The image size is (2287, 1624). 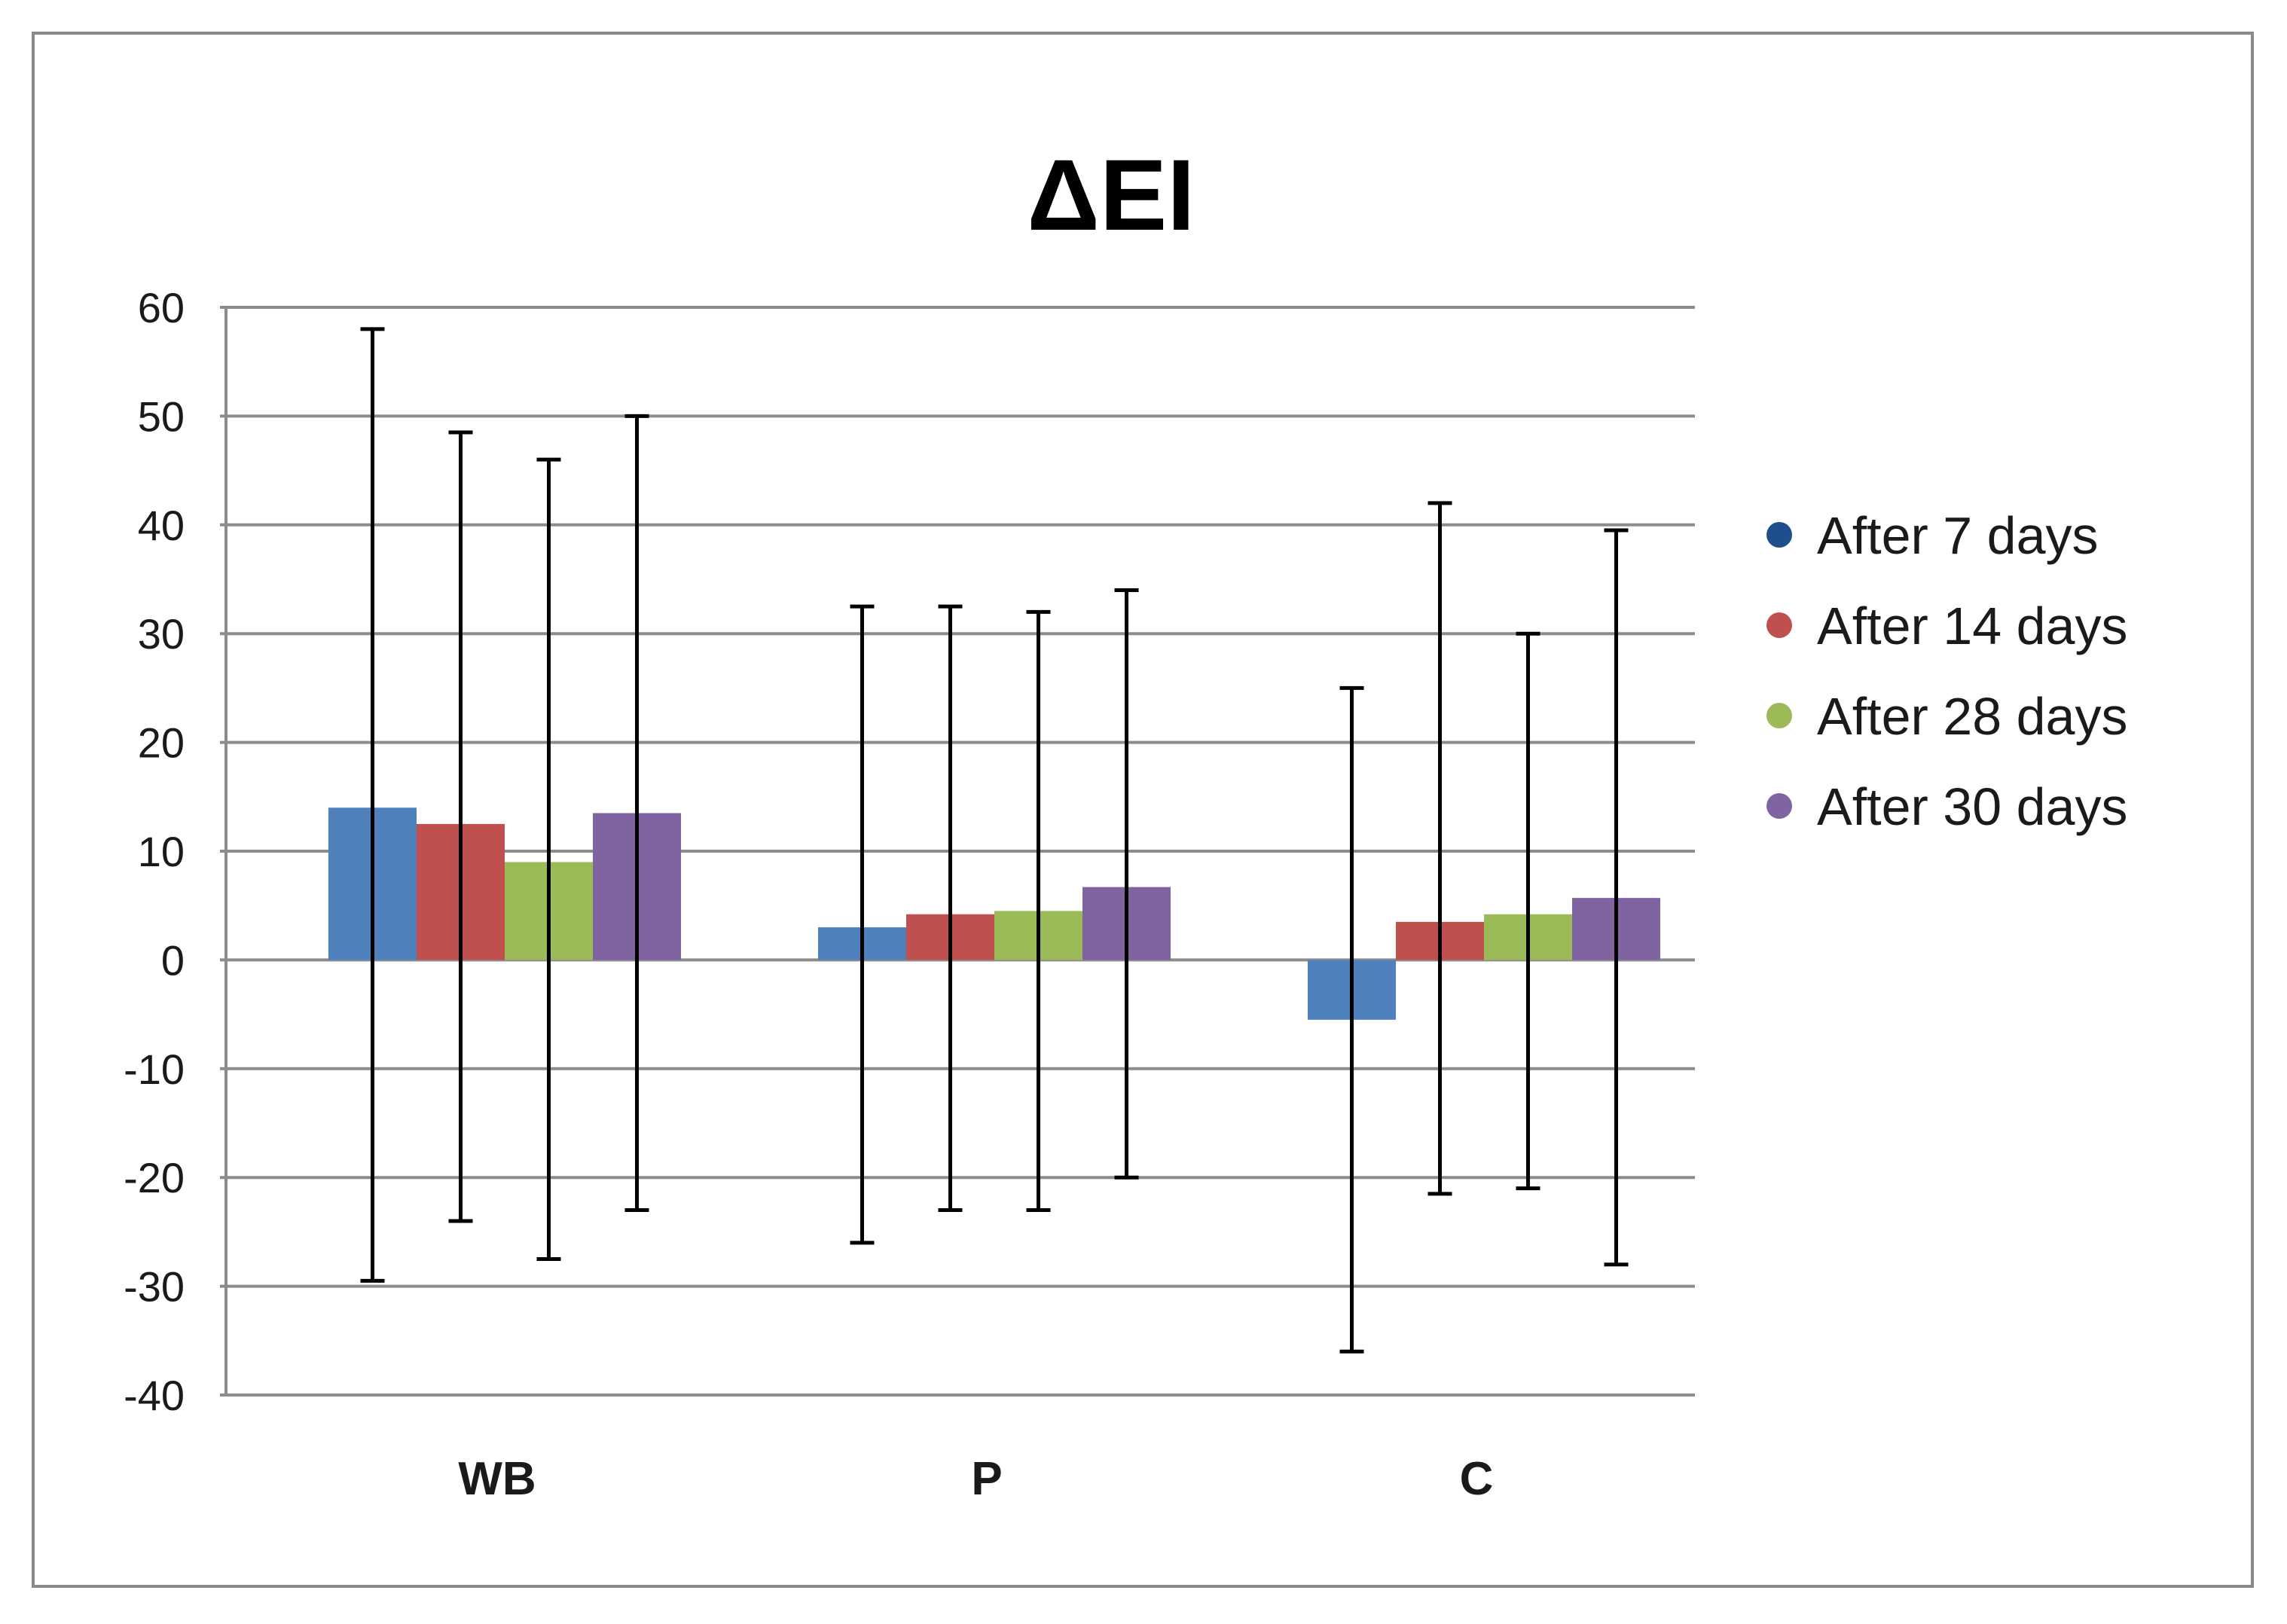 I want to click on y-tick-label: 60, so click(x=162, y=308).